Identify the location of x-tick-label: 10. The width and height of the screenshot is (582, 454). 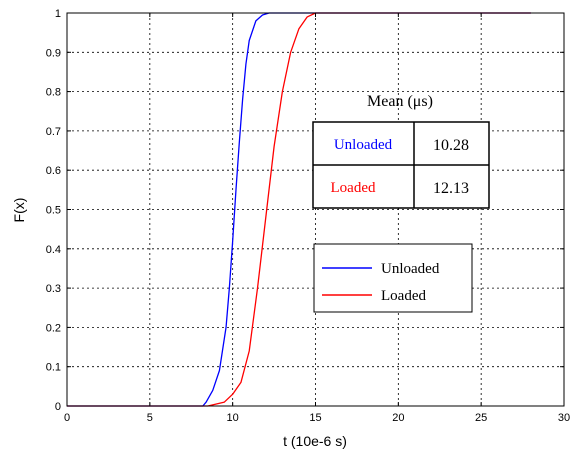
(233, 418).